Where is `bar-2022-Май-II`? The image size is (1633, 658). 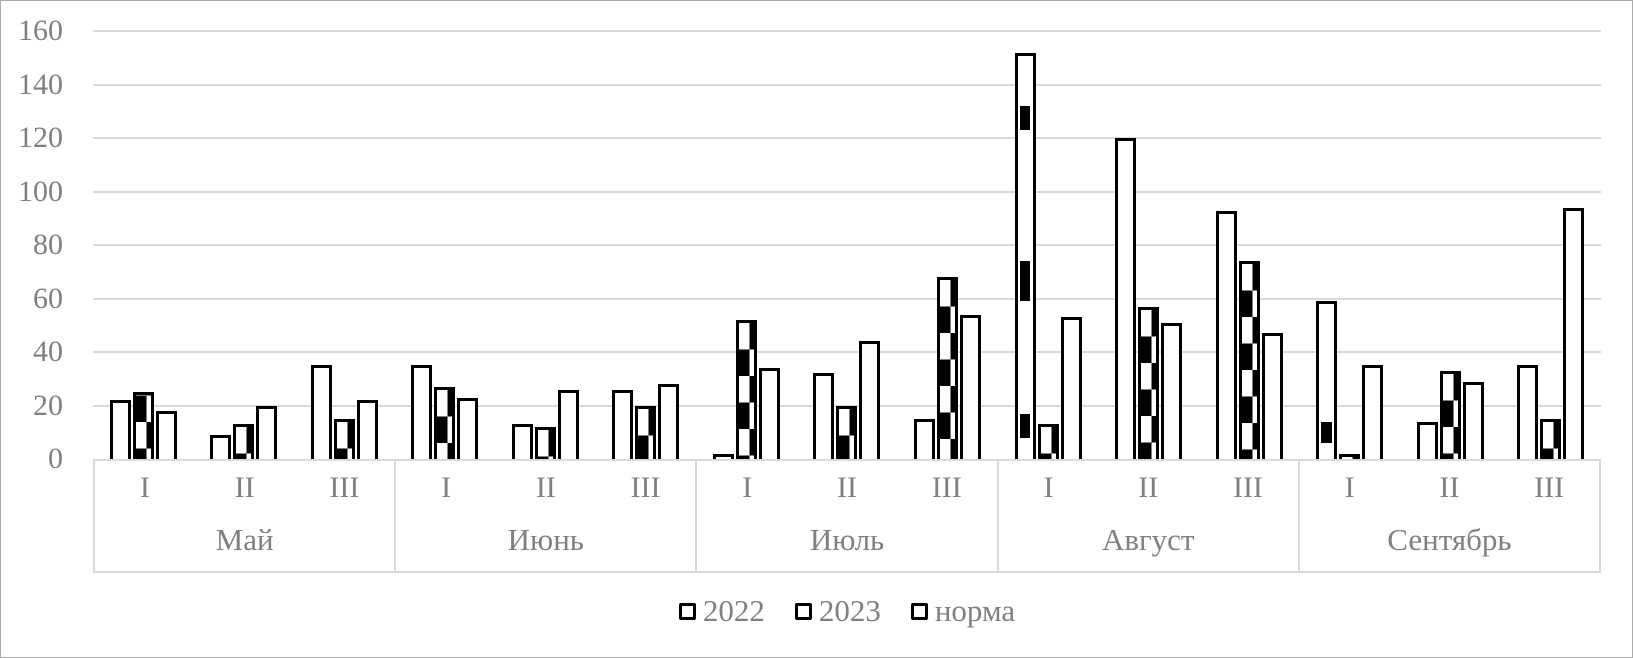 bar-2022-Май-II is located at coordinates (221, 447).